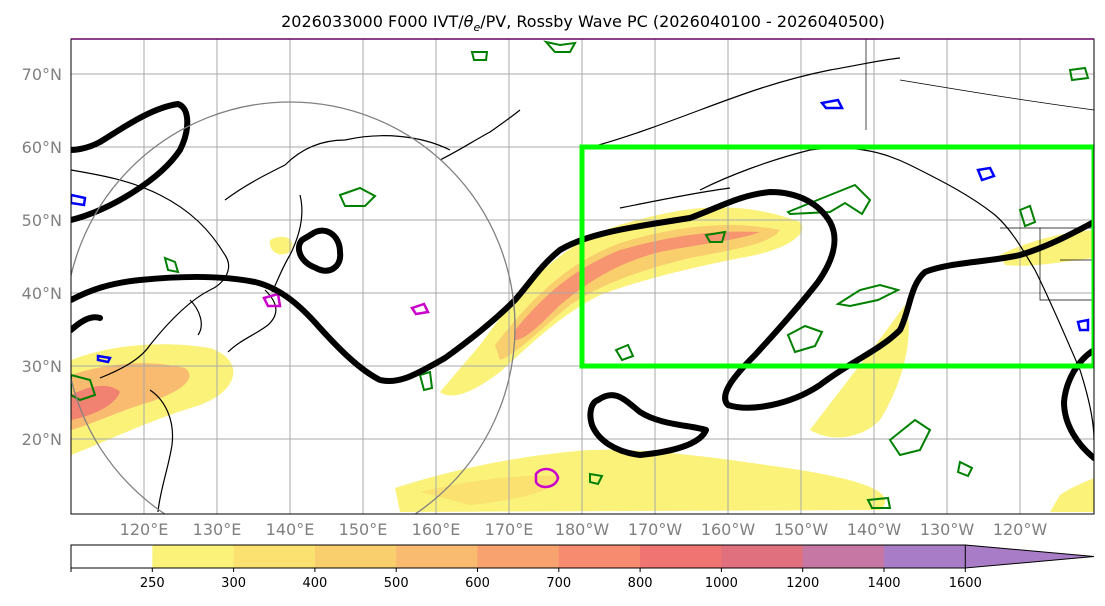 This screenshot has height=606, width=1105. What do you see at coordinates (947, 529) in the screenshot?
I see `lon-label: 130°W` at bounding box center [947, 529].